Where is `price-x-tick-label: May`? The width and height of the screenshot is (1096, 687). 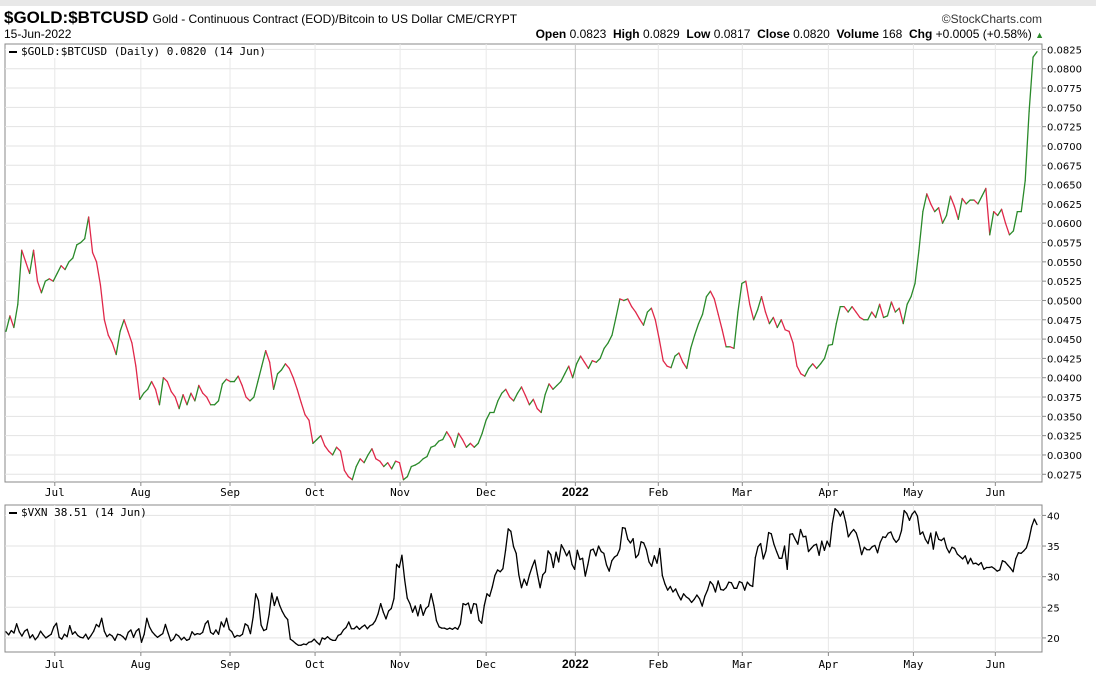
price-x-tick-label: May is located at coordinates (913, 492).